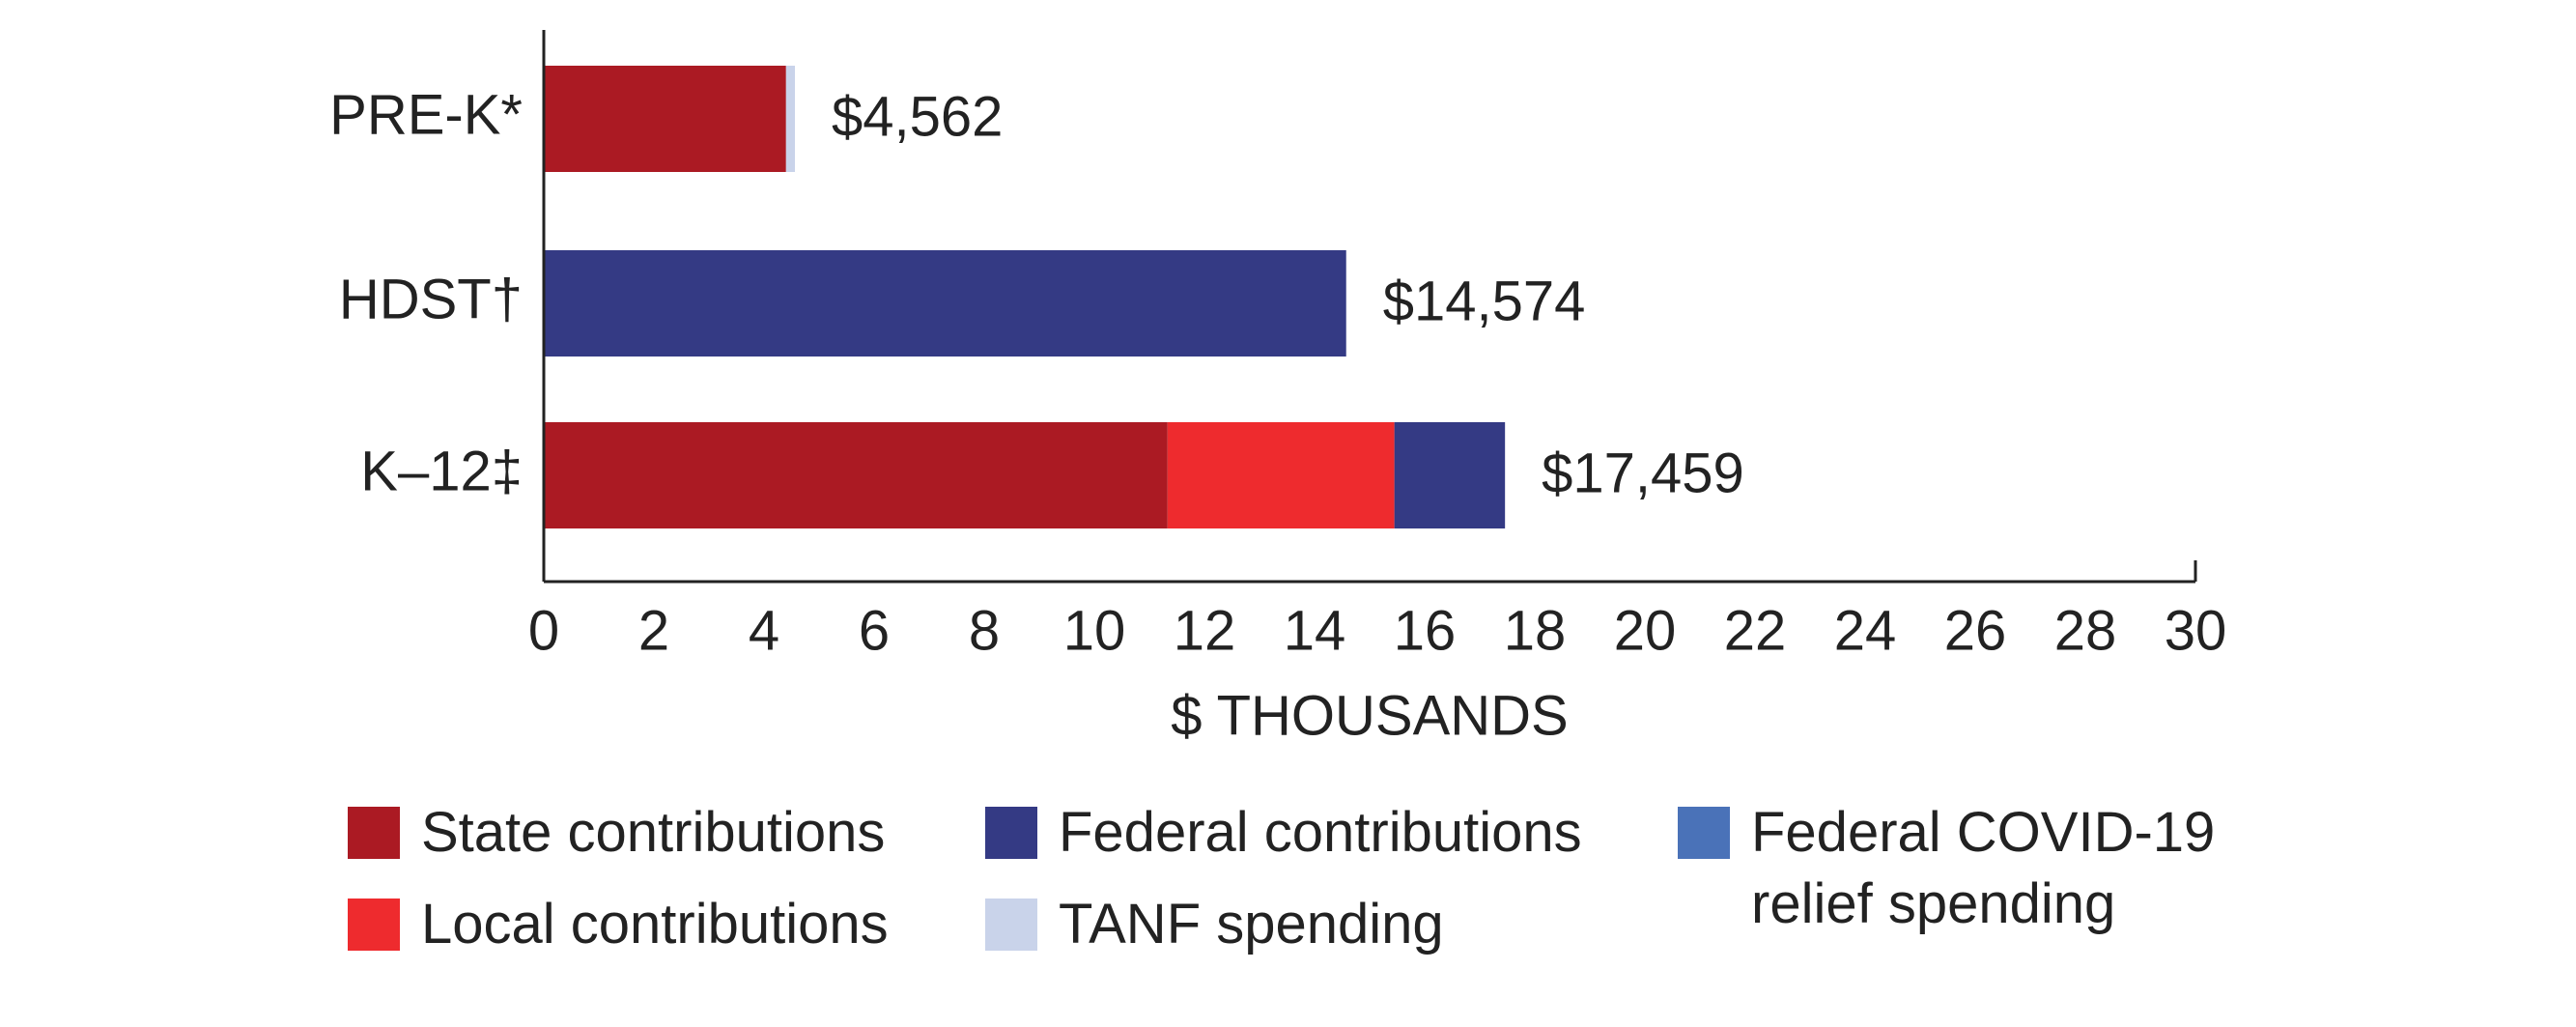 This screenshot has width=2576, height=1027. I want to click on x-tick-label: 20, so click(1645, 630).